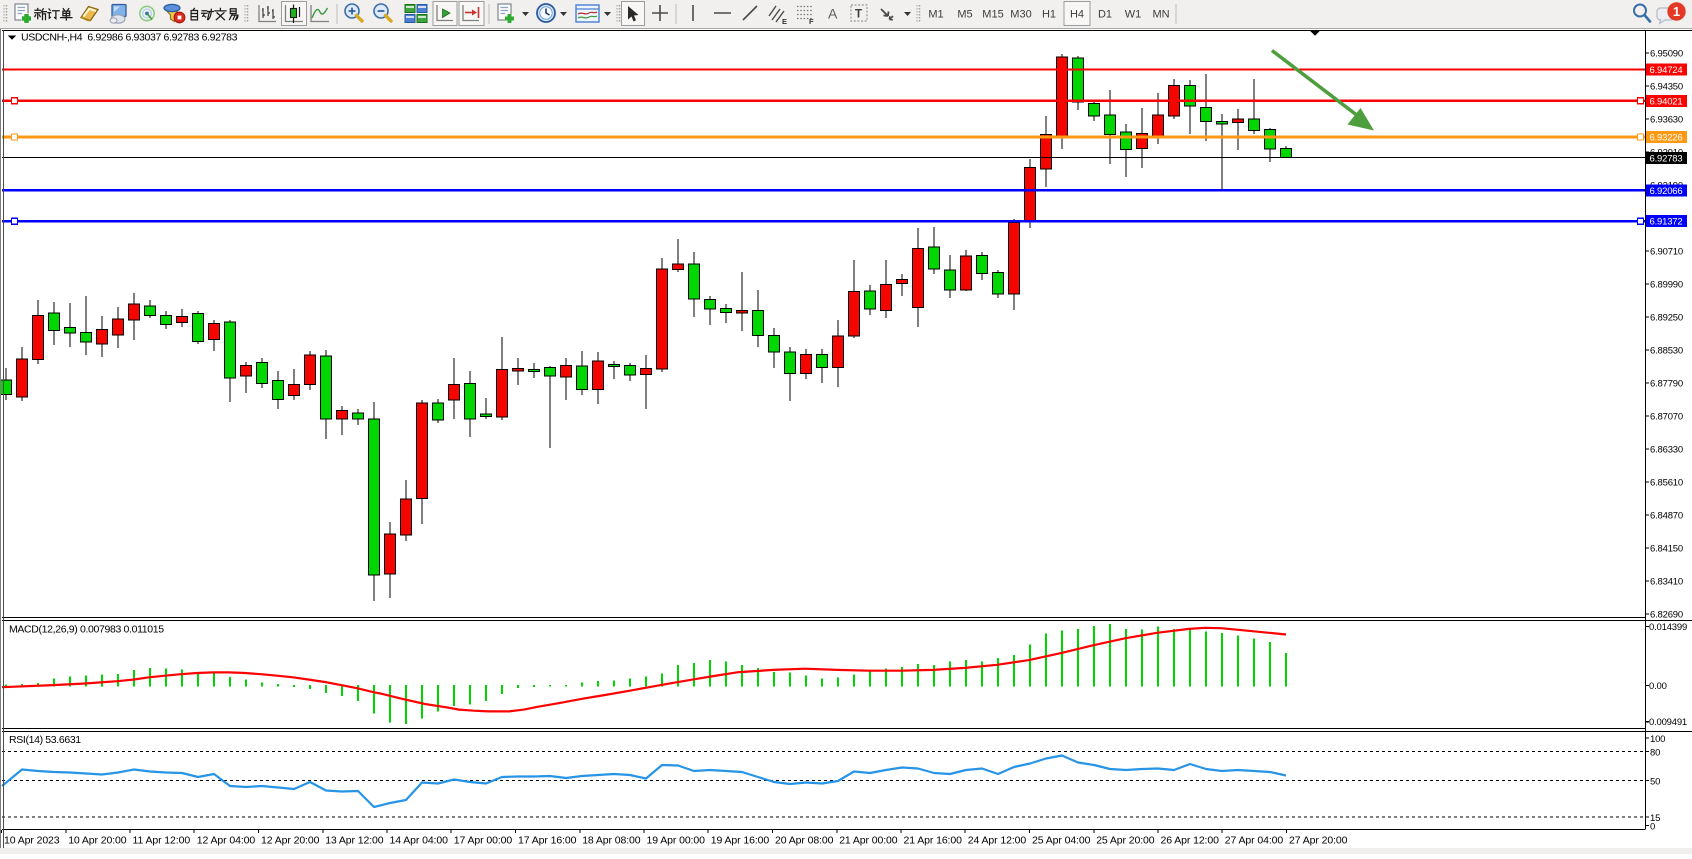 The height and width of the screenshot is (859, 1692). Describe the element at coordinates (226, 841) in the screenshot. I see `svg-text: 12 Apr 04:00` at that location.